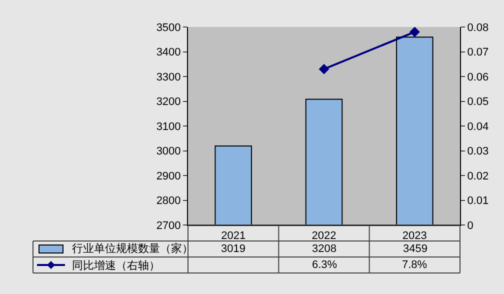  What do you see at coordinates (168, 102) in the screenshot?
I see `y-tick-label: 3200` at bounding box center [168, 102].